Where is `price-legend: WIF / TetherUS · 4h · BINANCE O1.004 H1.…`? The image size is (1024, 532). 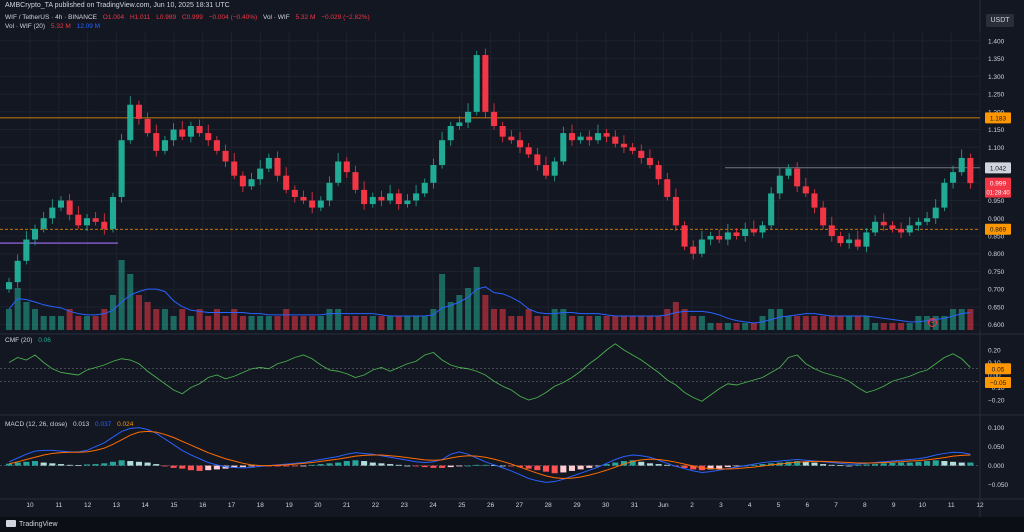
price-legend: WIF / TetherUS · 4h · BINANCE O1.004 H1.… is located at coordinates (189, 17).